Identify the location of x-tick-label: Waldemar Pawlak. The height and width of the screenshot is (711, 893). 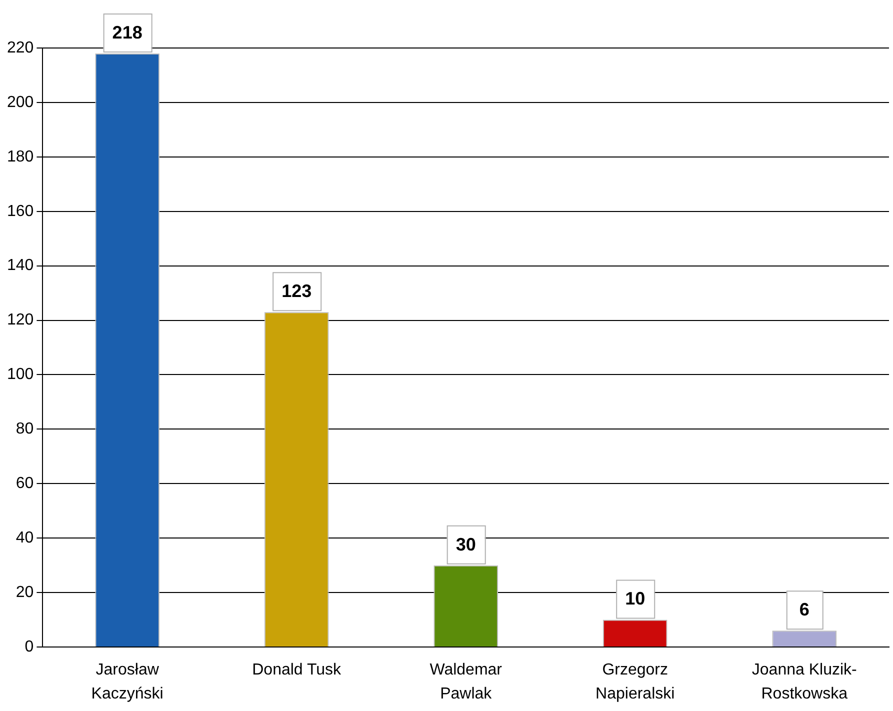
(466, 681).